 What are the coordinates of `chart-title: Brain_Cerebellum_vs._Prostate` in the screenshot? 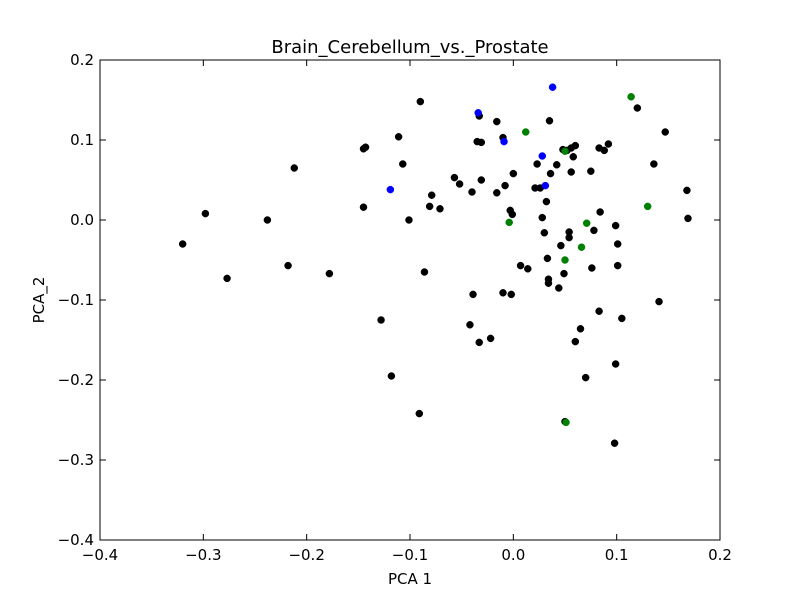 It's located at (409, 47).